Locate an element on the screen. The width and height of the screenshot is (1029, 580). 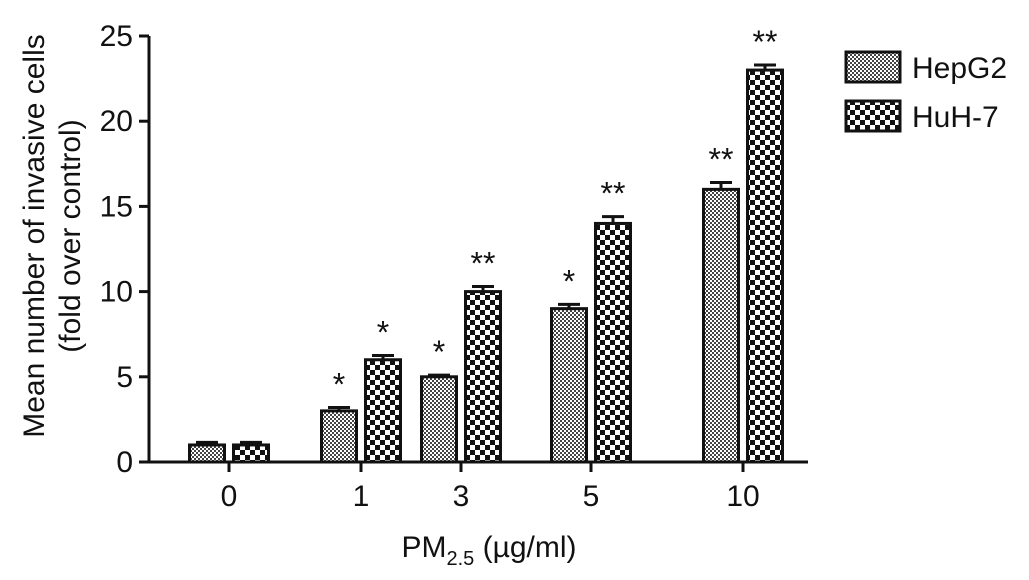
y-tick-label: 5 is located at coordinates (124, 377).